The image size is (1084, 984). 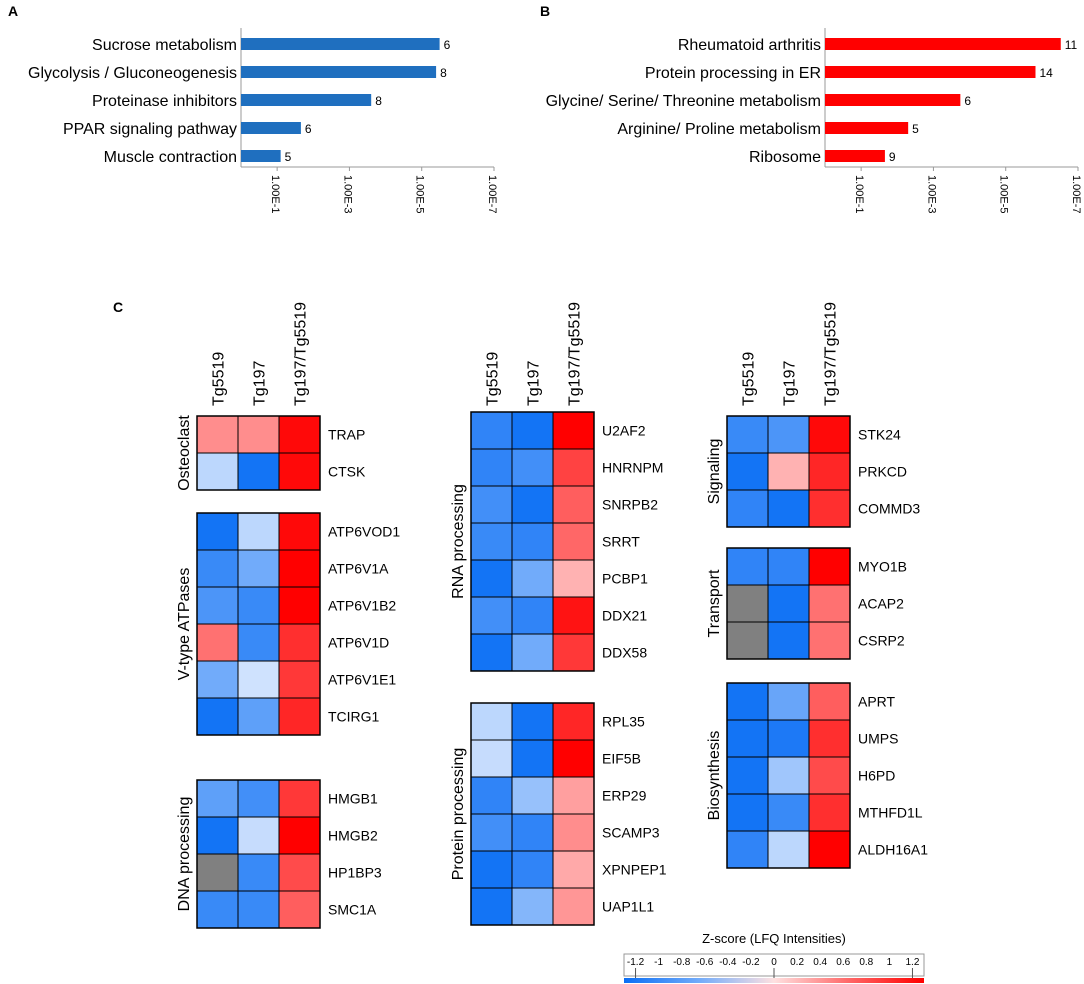 I want to click on gene-label: EIF5B, so click(x=621, y=759).